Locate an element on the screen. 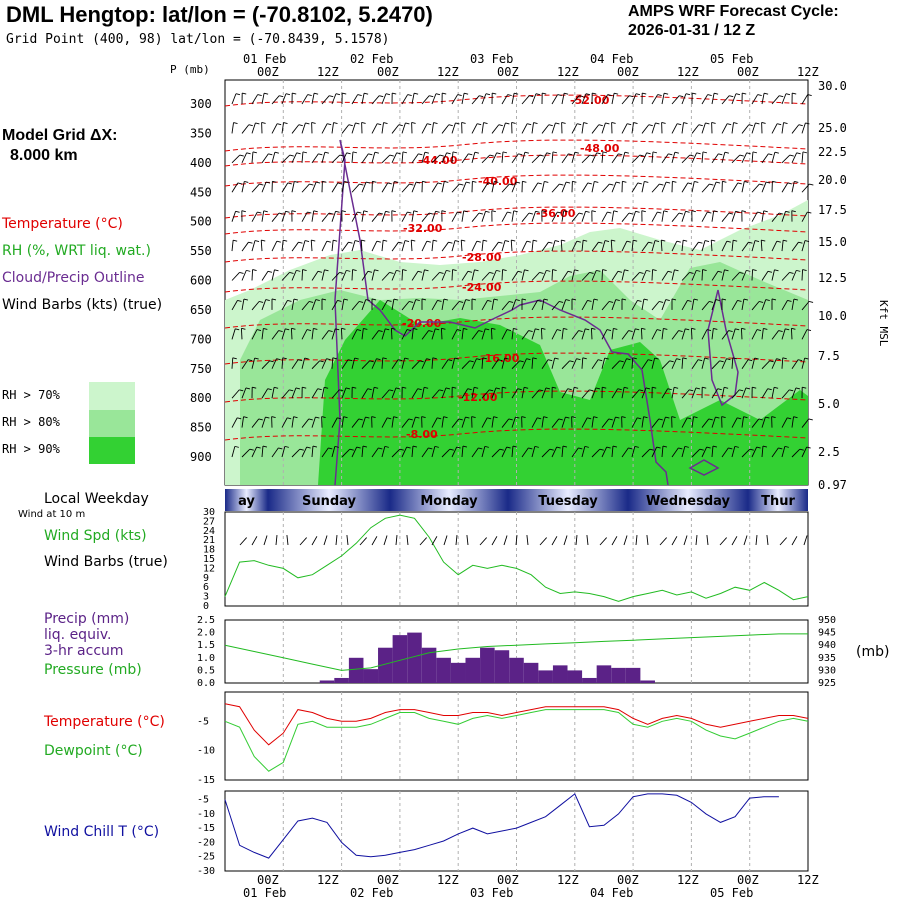 The width and height of the screenshot is (900, 900). weekday-1: Sunday is located at coordinates (329, 501).